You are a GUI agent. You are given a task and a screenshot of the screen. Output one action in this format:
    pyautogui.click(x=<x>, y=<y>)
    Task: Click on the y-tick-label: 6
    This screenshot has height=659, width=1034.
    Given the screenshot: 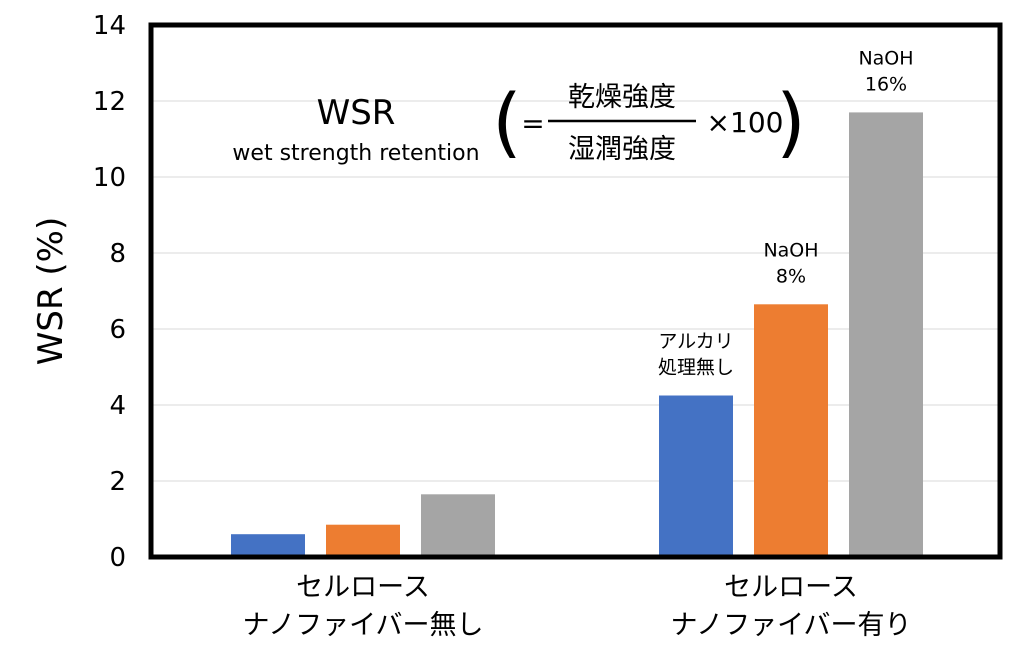 What is the action you would take?
    pyautogui.click(x=117, y=330)
    